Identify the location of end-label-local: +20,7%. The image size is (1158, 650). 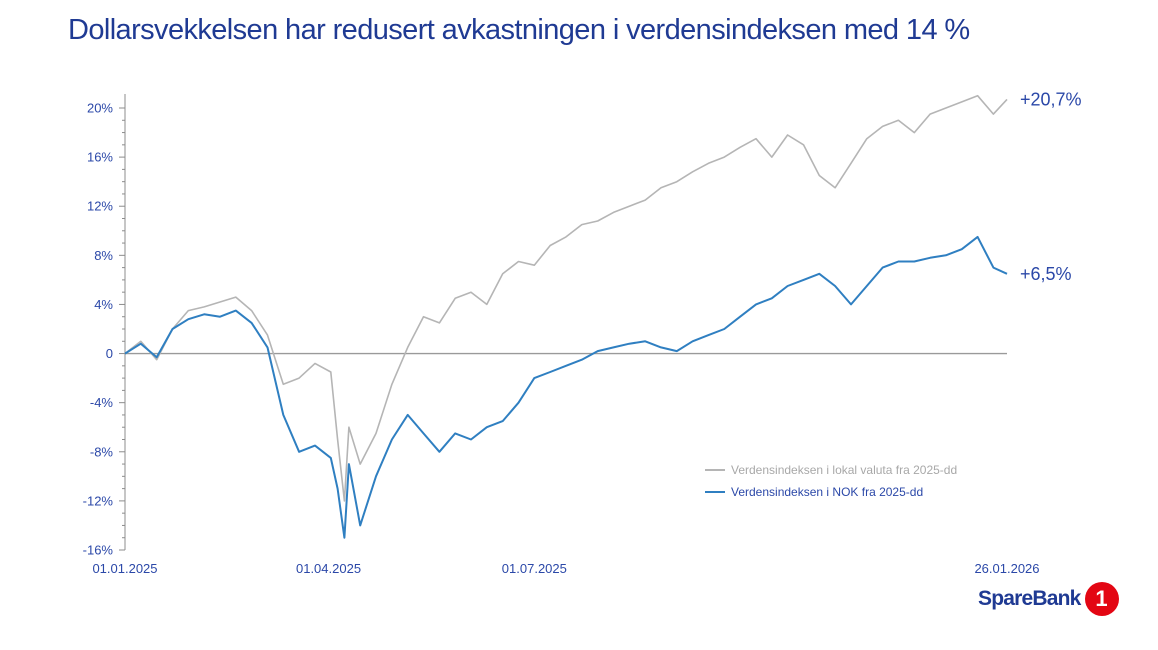
(1051, 99).